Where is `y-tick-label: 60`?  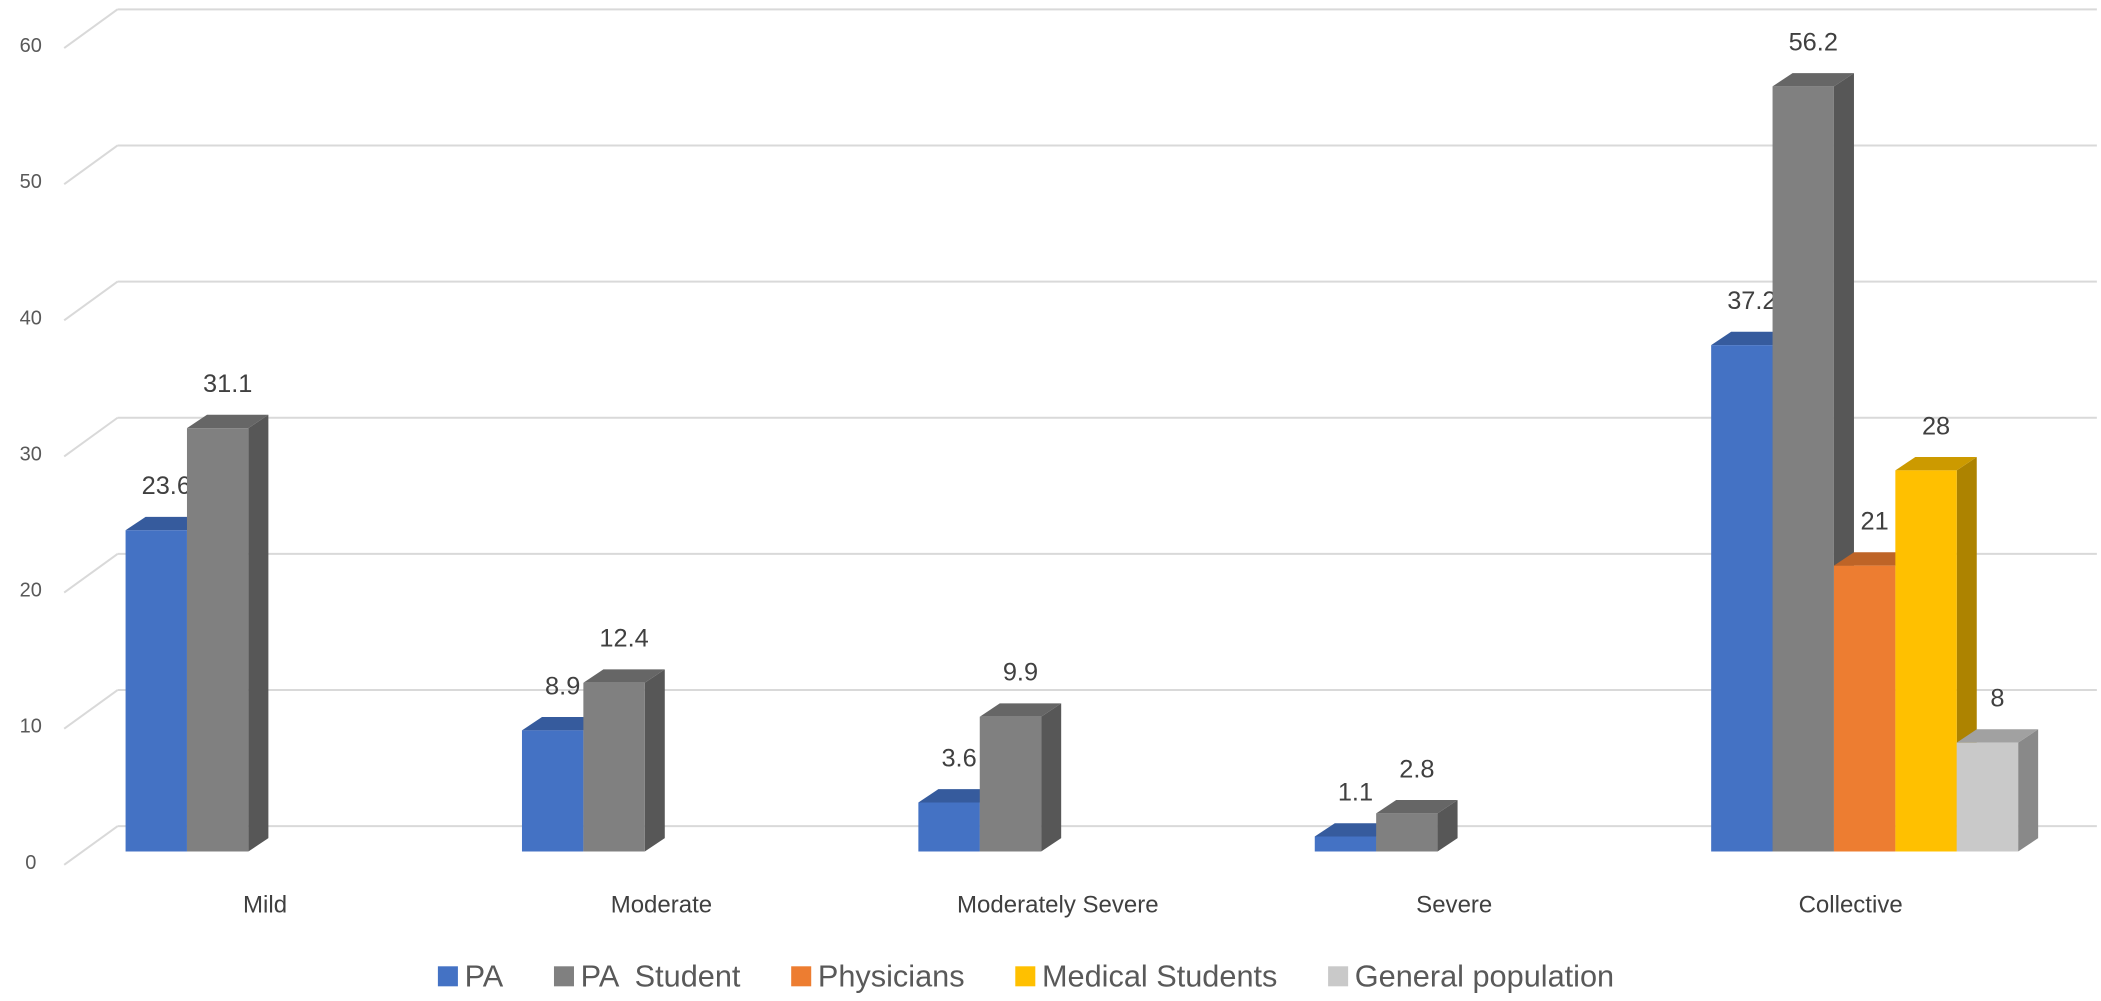 y-tick-label: 60 is located at coordinates (31, 46).